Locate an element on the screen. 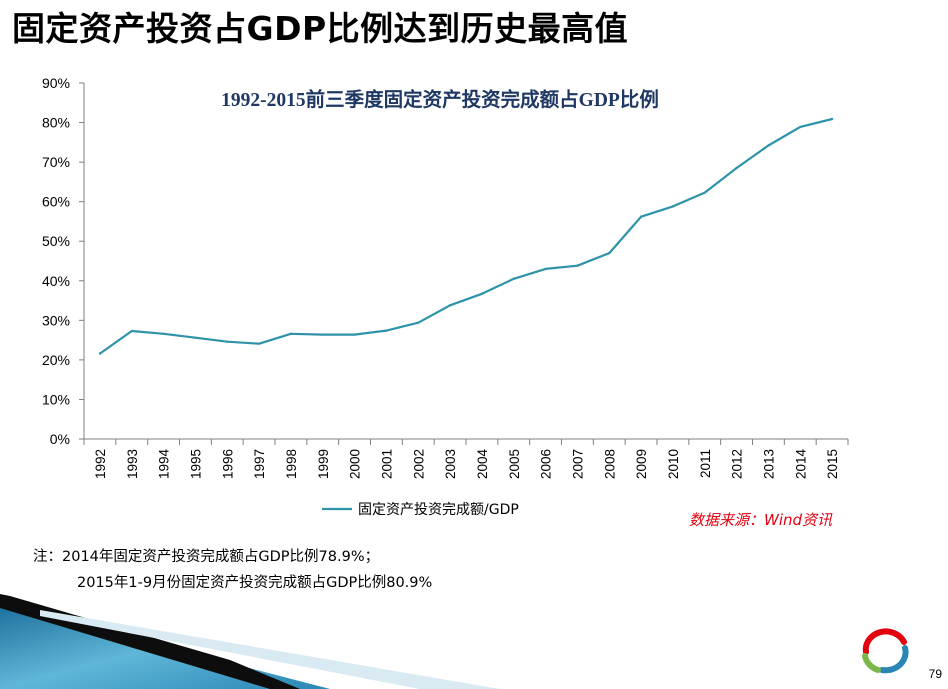 This screenshot has width=948, height=689. x-tick-label: 1992 is located at coordinates (100, 464).